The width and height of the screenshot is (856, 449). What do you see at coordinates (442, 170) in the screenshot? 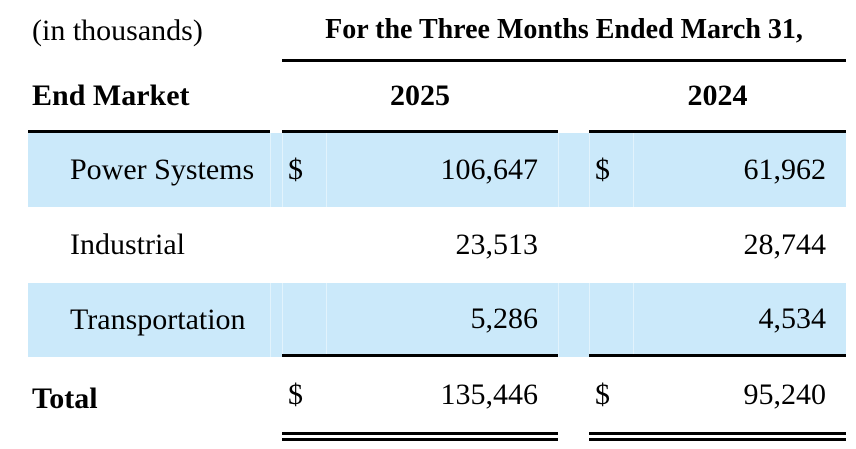
I see `value-2025: 106,647` at bounding box center [442, 170].